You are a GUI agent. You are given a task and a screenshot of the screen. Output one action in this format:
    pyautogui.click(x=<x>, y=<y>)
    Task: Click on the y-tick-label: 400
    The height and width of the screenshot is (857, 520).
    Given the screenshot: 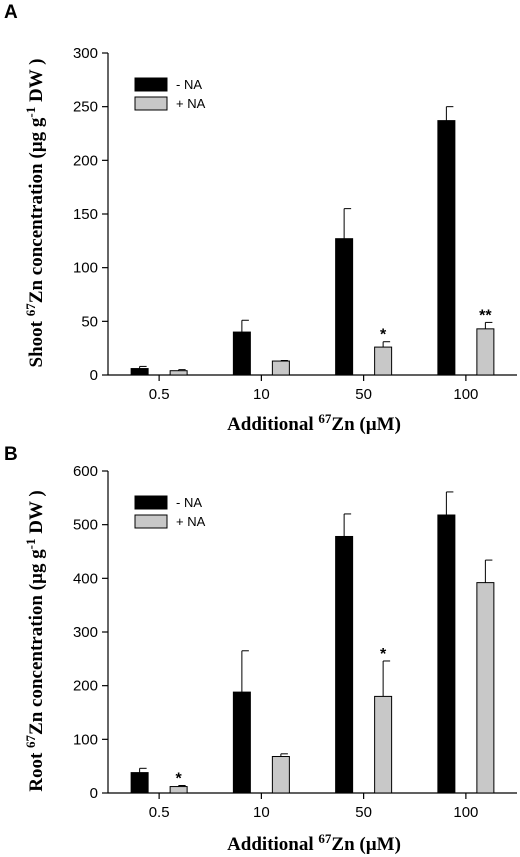 What is the action you would take?
    pyautogui.click(x=85, y=578)
    